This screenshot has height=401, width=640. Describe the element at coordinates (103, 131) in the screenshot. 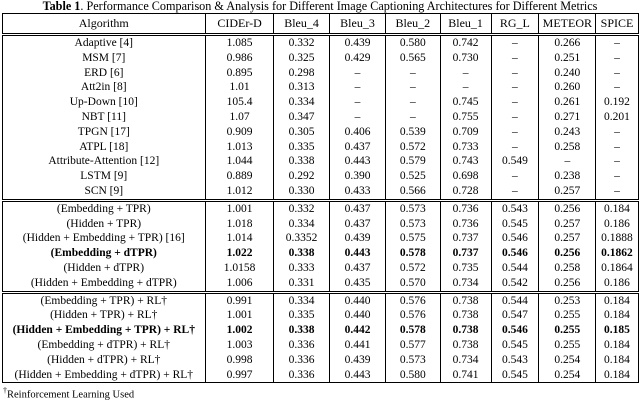

I see `algorithm-cell: TPGN [17]` at that location.